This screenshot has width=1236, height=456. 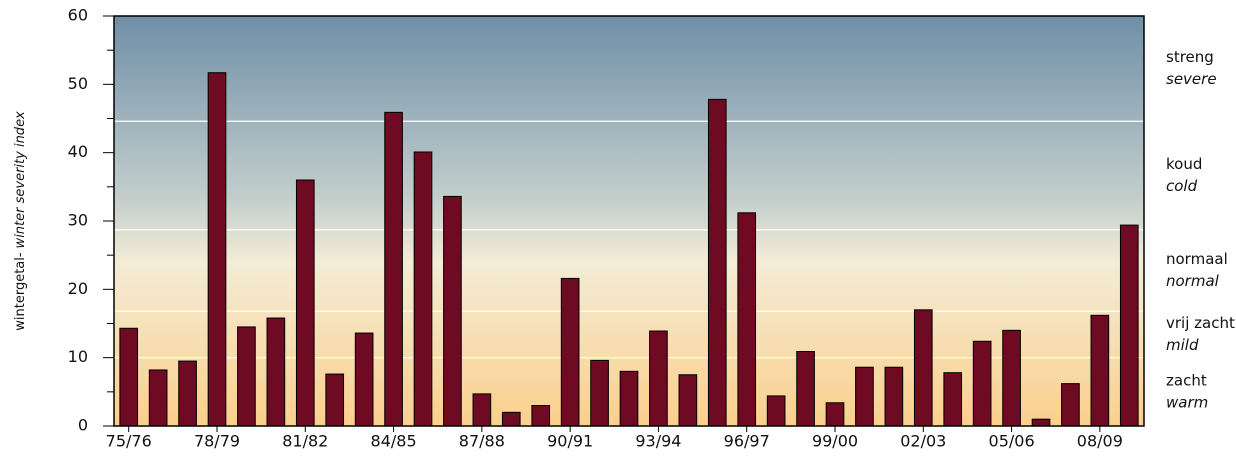 I want to click on y-tick-label: 20, so click(x=78, y=288).